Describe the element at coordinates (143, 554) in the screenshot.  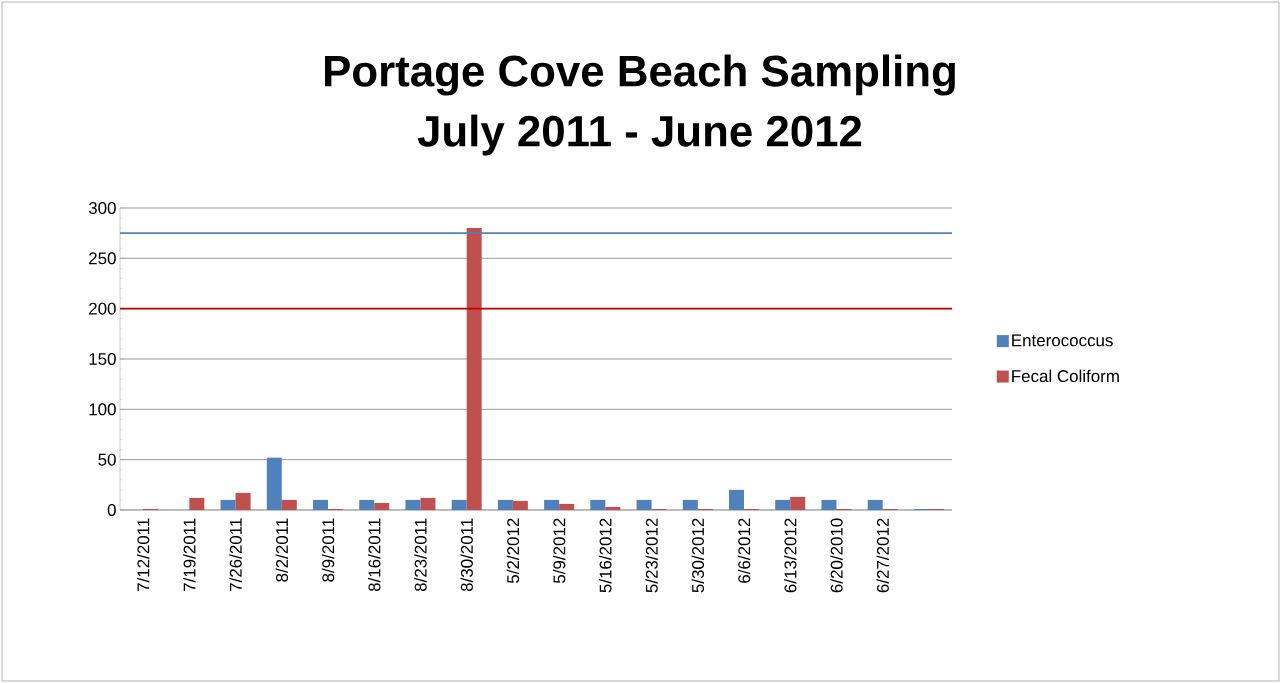
I see `x-tick-label: 7/12/2011` at that location.